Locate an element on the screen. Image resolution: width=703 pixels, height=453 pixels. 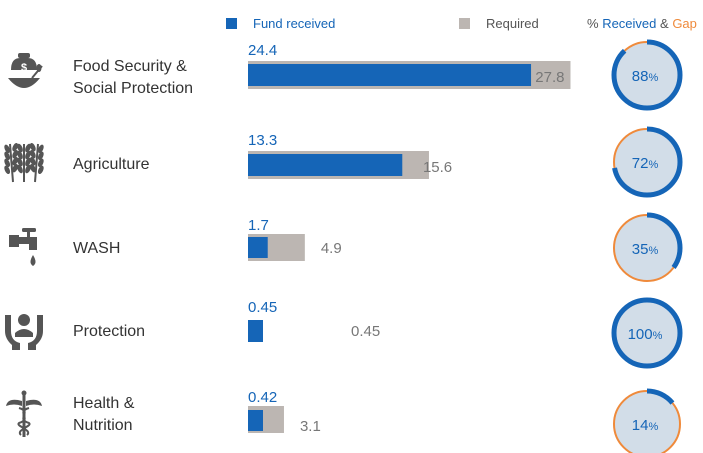
staff-top is located at coordinates (24, 393).